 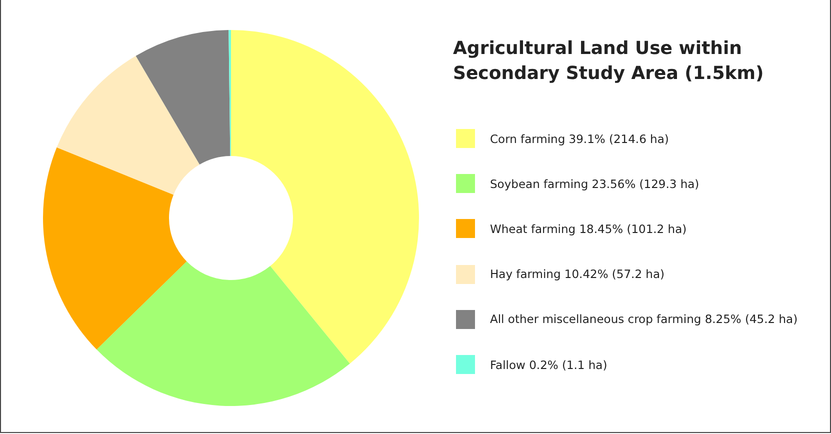 What do you see at coordinates (595, 183) in the screenshot?
I see `legend-label: Soybean farming 23.56% (129.3 ha)` at bounding box center [595, 183].